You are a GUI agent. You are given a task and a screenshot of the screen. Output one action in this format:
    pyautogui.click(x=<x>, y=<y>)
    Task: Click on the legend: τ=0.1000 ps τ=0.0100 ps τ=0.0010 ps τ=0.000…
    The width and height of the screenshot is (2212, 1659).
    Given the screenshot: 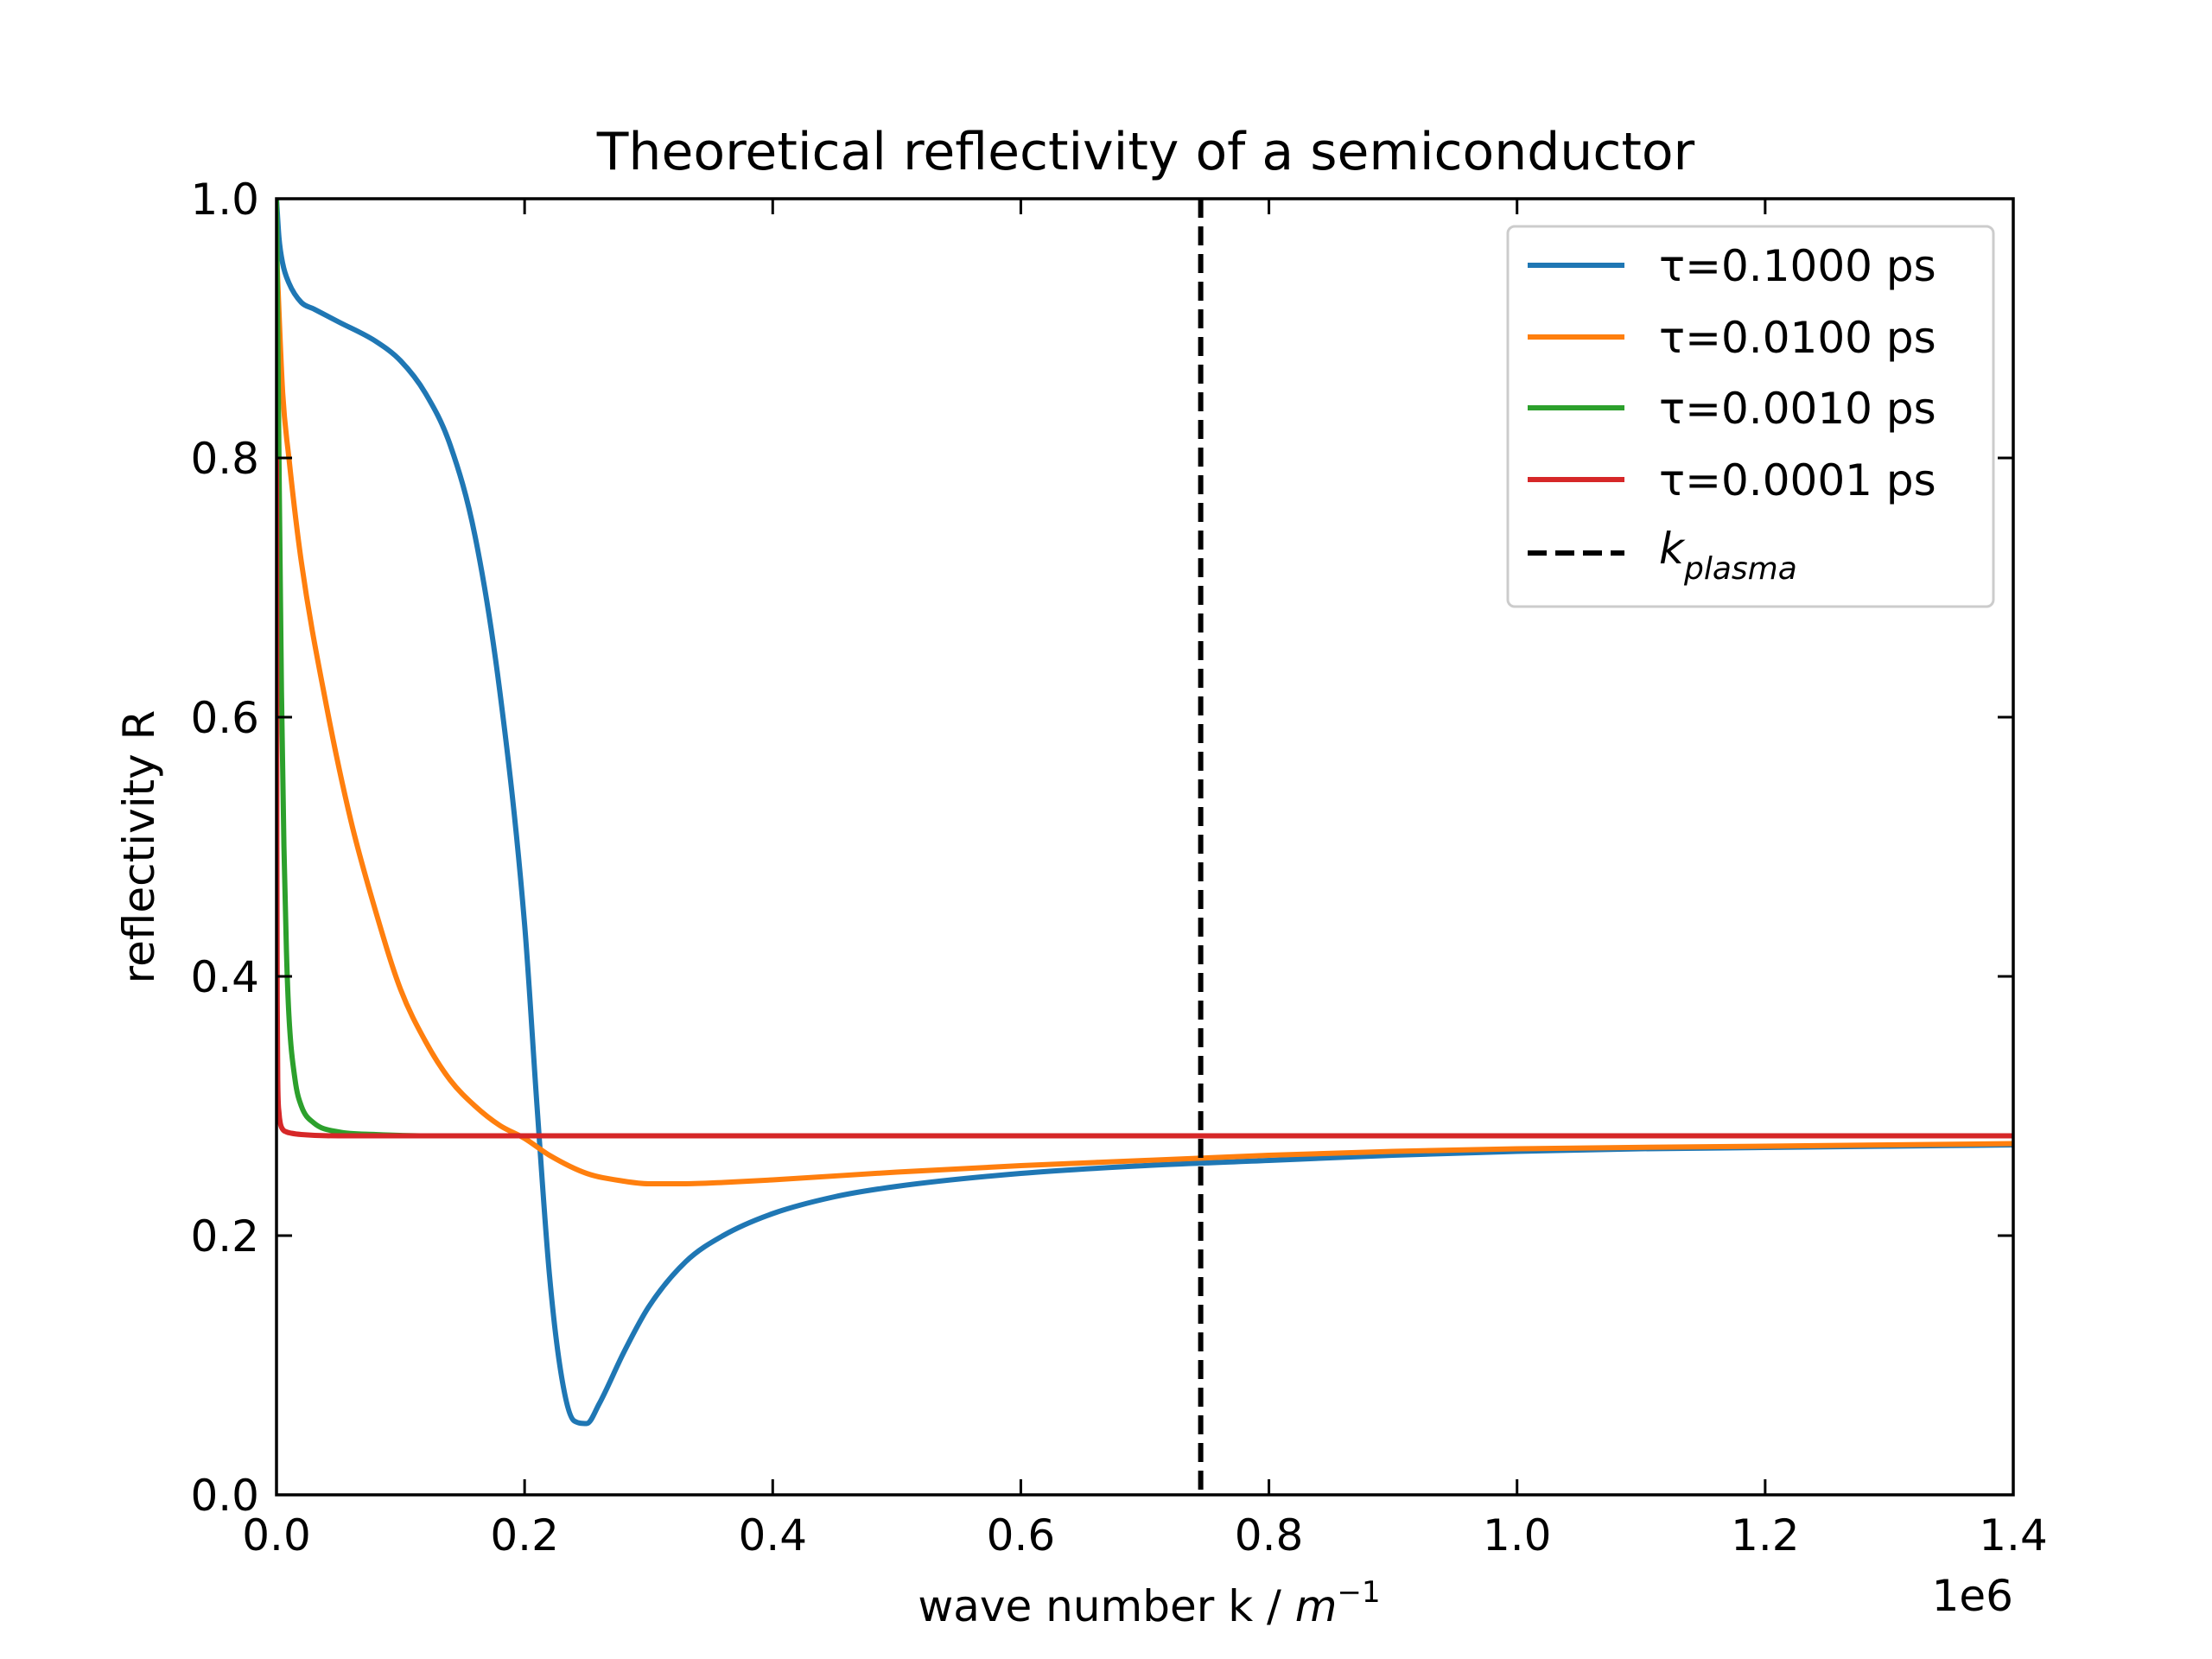 What is the action you would take?
    pyautogui.click(x=1750, y=416)
    